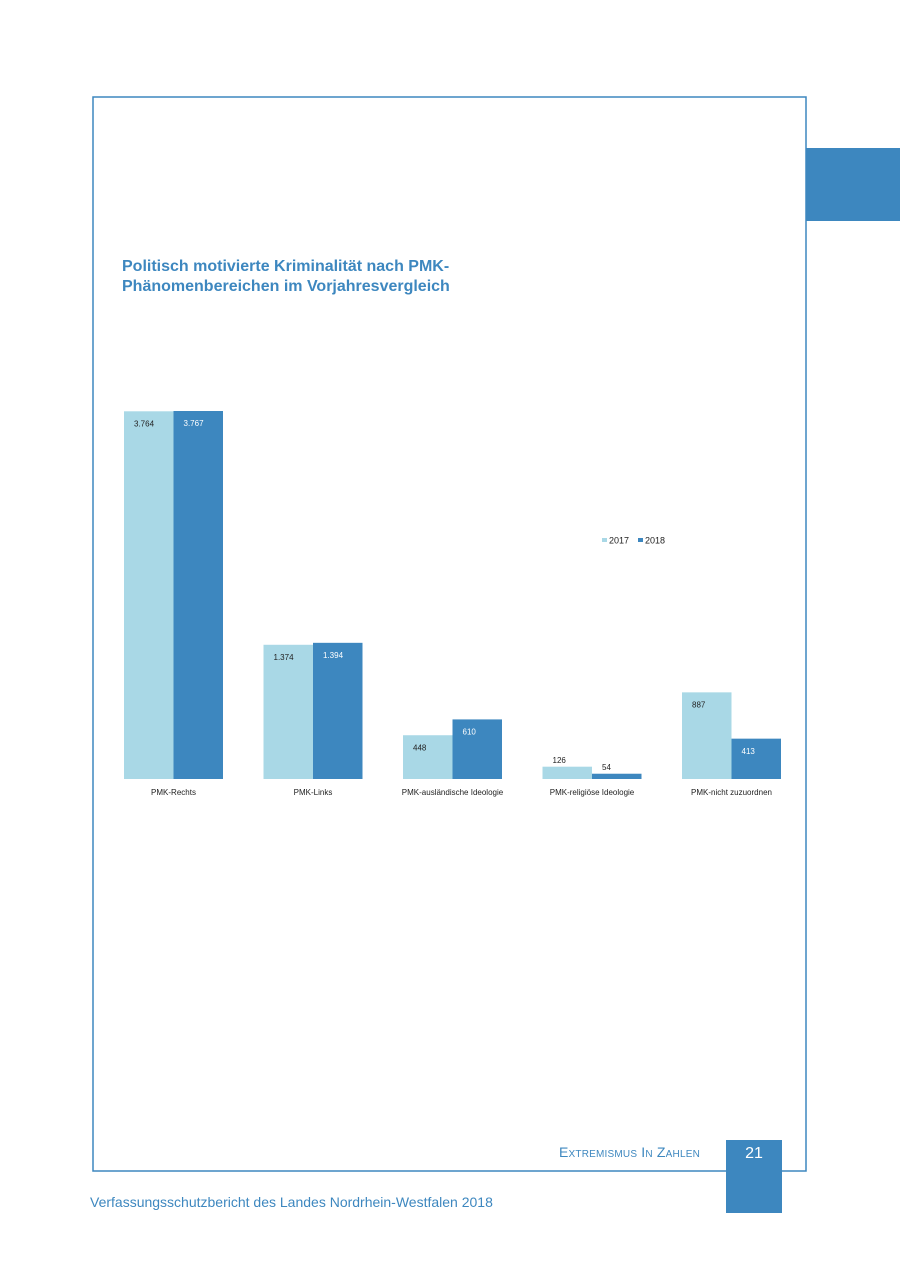 Image resolution: width=900 pixels, height=1272 pixels. Describe the element at coordinates (144, 423) in the screenshot. I see `value-label: 3.764` at that location.